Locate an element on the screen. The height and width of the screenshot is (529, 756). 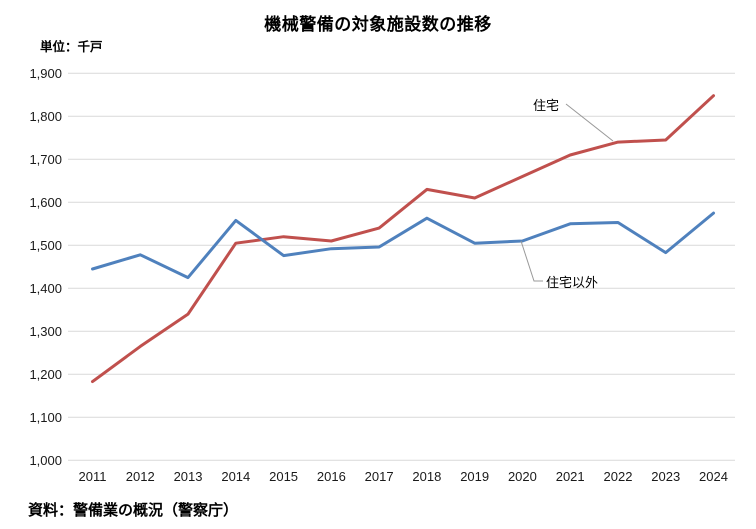
x-tick-label: 2013 is located at coordinates (188, 476).